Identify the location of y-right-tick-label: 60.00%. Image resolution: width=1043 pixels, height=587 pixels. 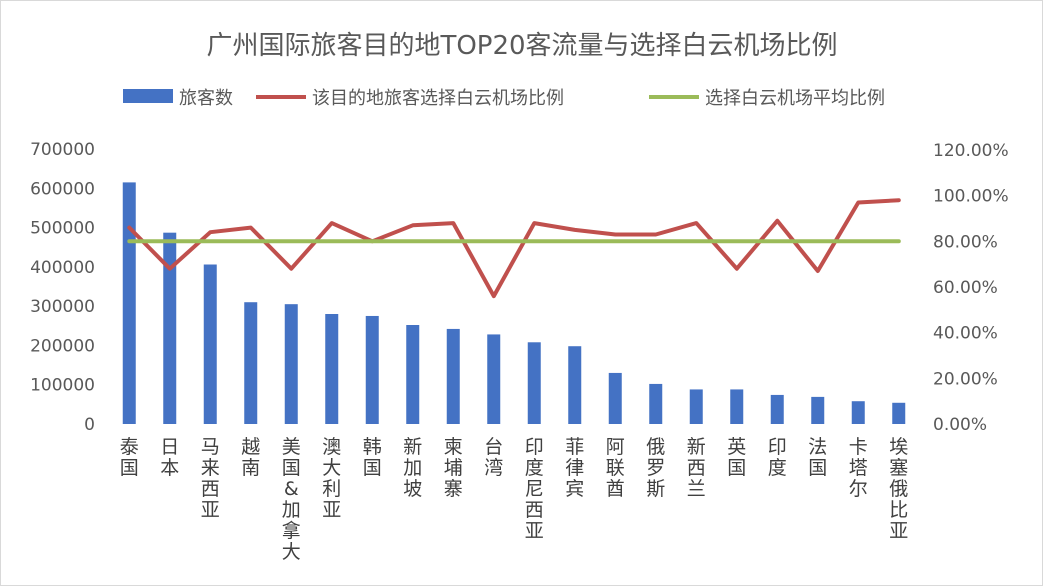
(965, 288).